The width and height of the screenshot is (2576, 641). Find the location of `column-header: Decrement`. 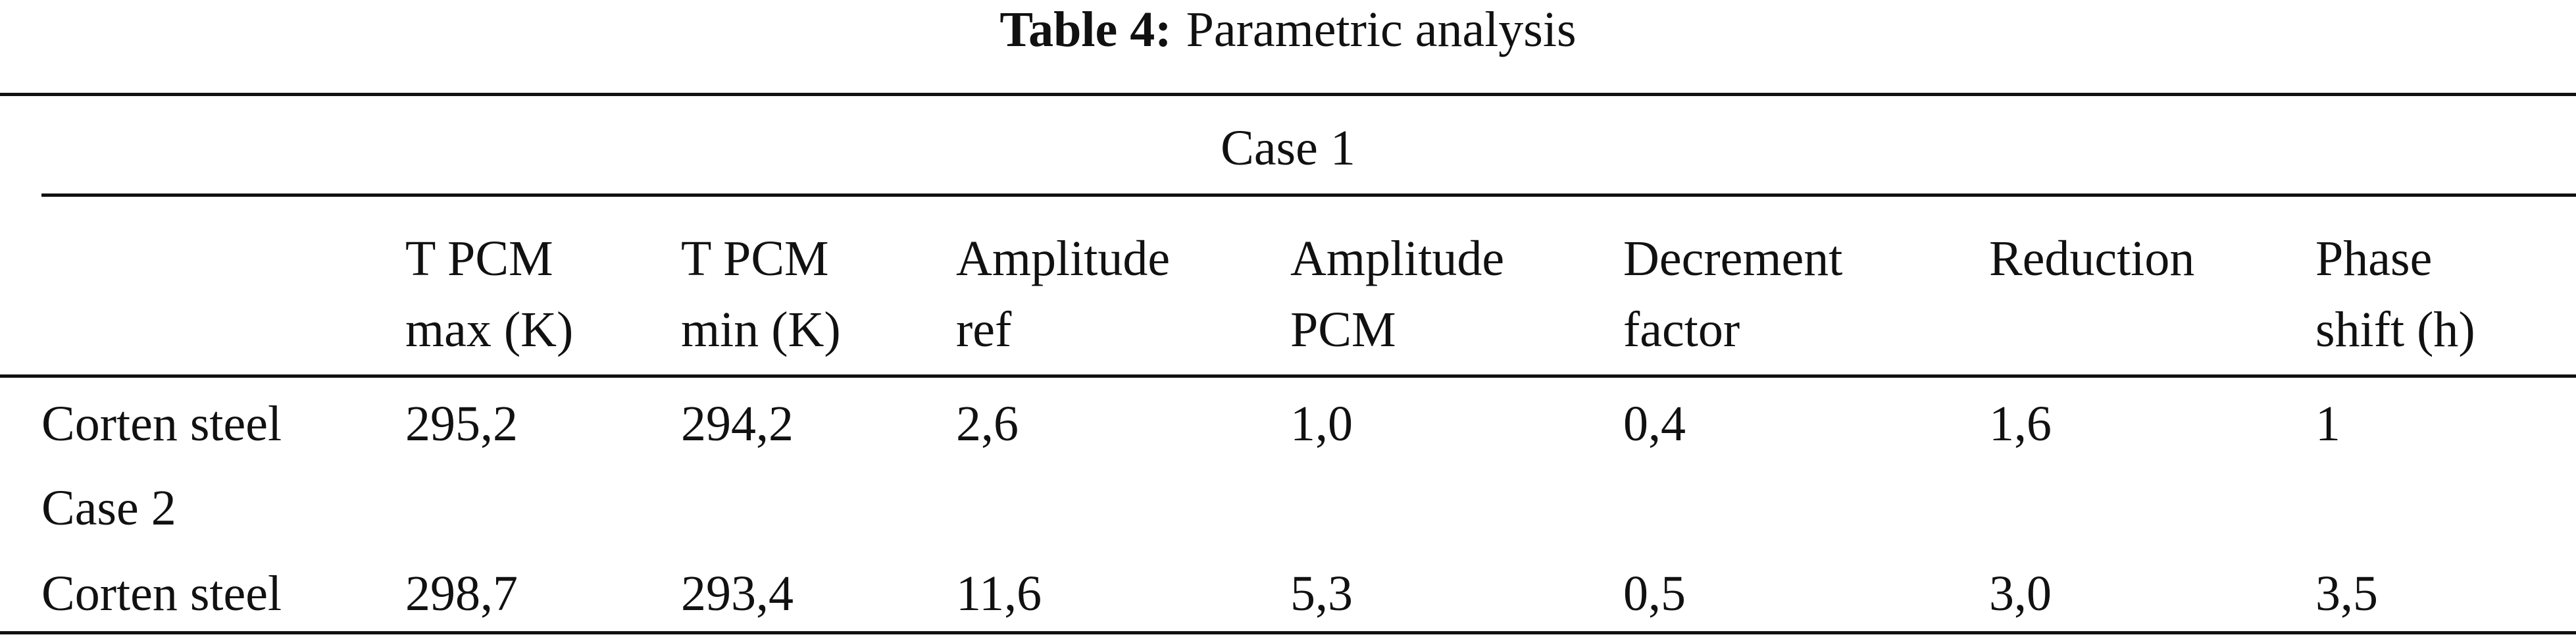

column-header: Decrement is located at coordinates (1733, 258).